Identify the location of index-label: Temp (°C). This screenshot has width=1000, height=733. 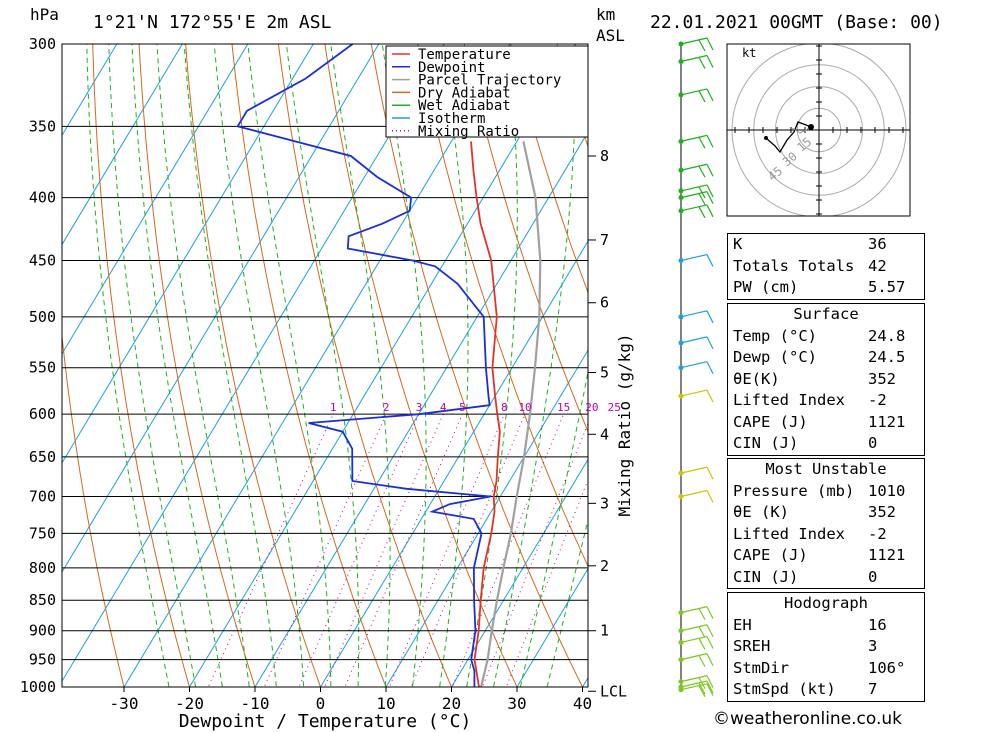
(775, 335).